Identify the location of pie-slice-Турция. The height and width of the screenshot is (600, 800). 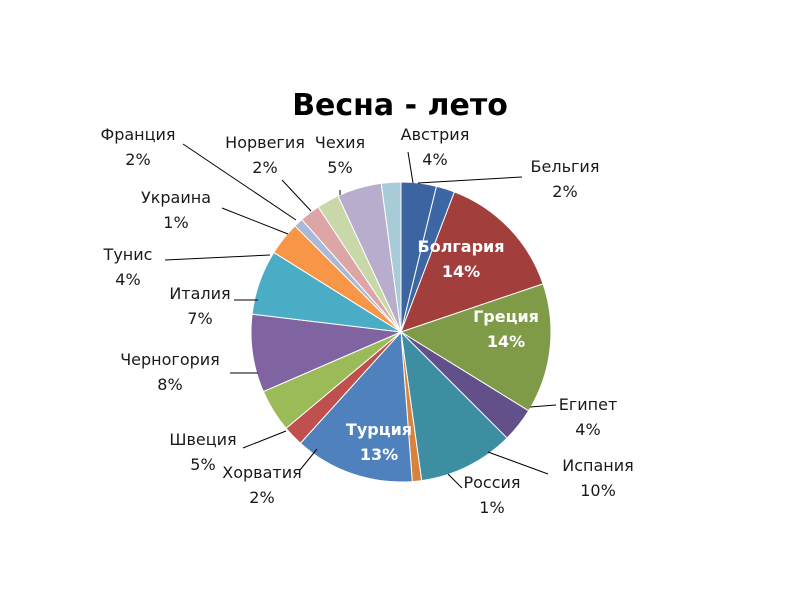
(356, 406).